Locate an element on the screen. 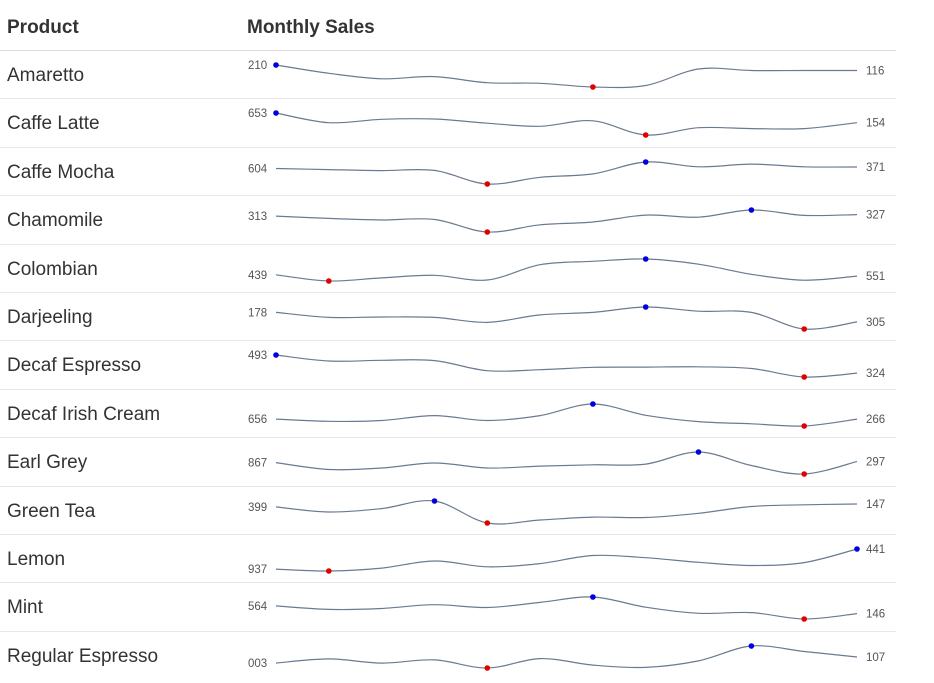 This screenshot has height=683, width=934. table-row: Colombian 439 551 is located at coordinates (448, 269).